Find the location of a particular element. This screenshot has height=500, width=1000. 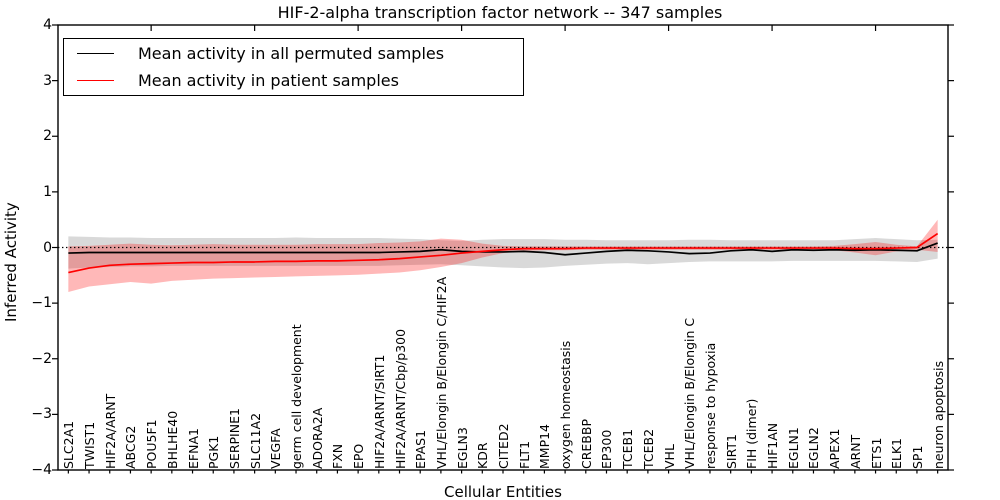

x-category-label: VHL/Elongin B/Elongin C is located at coordinates (690, 393).